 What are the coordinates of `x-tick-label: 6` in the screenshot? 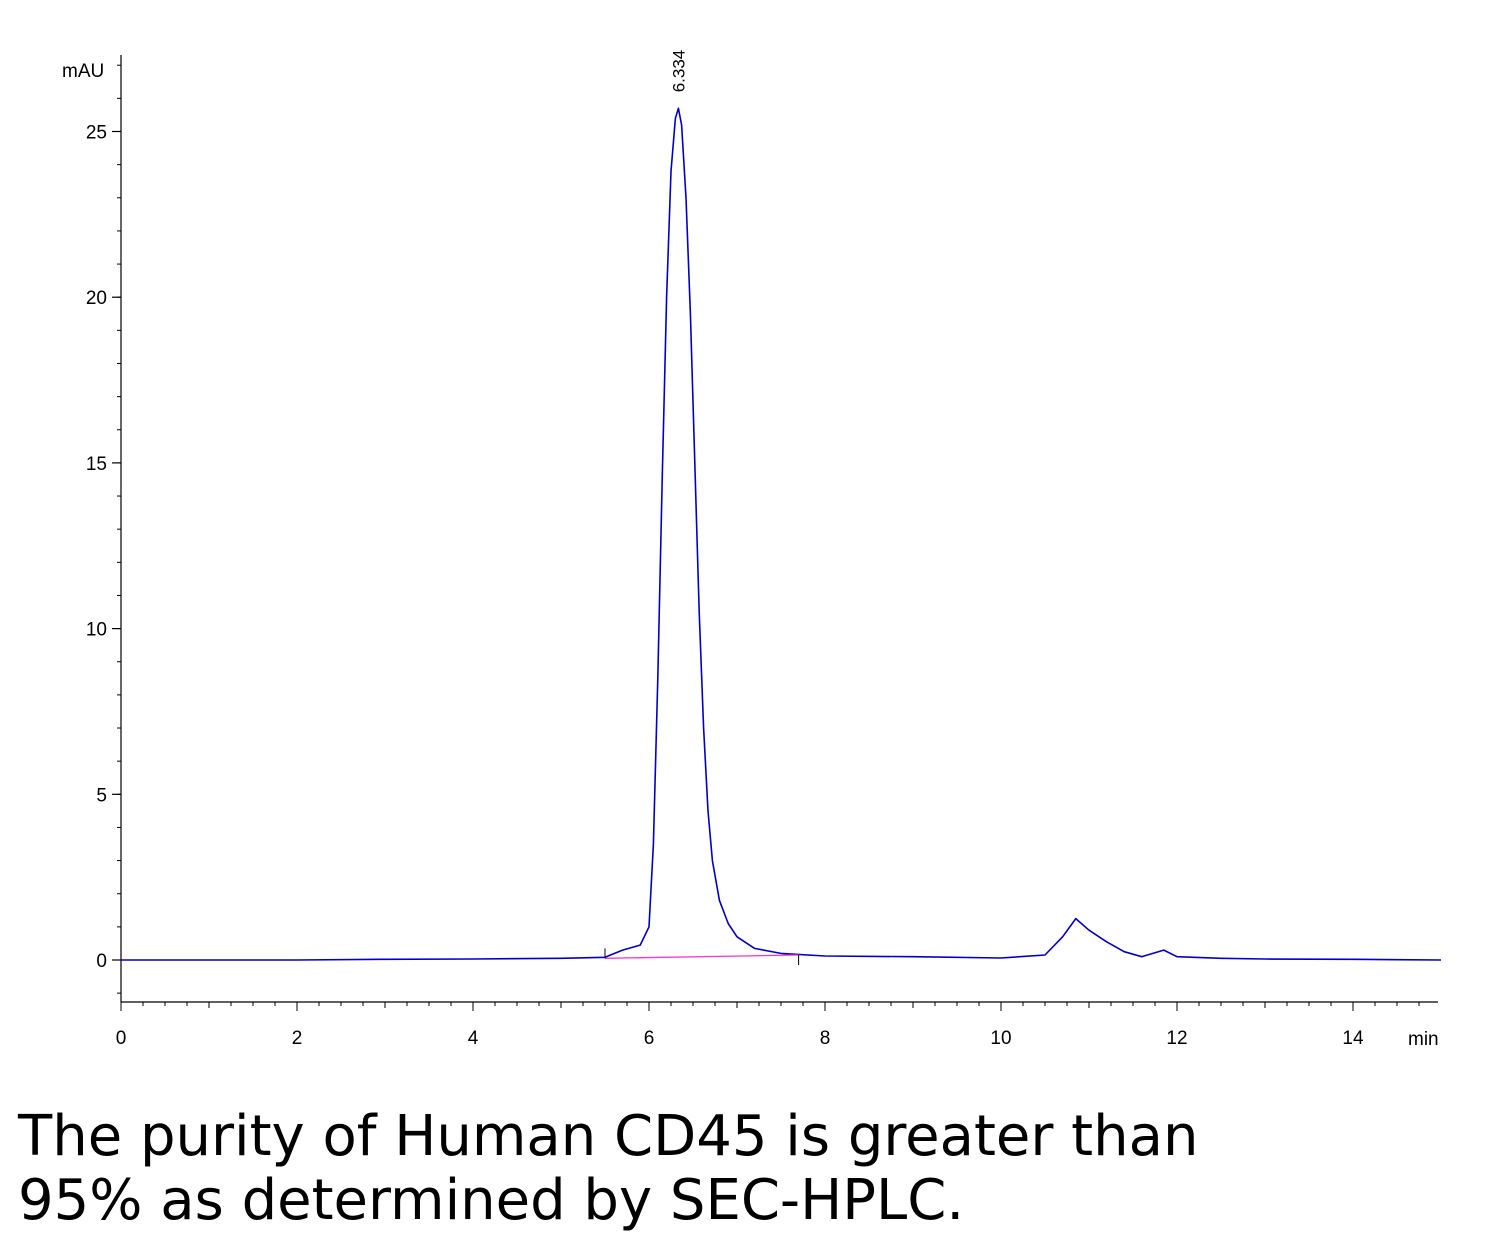 It's located at (649, 1038).